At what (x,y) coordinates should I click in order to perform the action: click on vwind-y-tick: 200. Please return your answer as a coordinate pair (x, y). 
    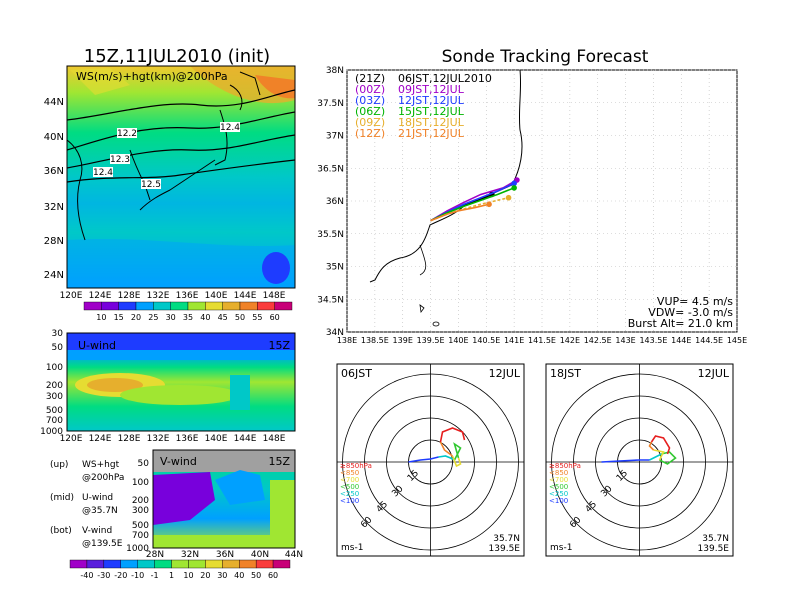
    Looking at the image, I should click on (140, 501).